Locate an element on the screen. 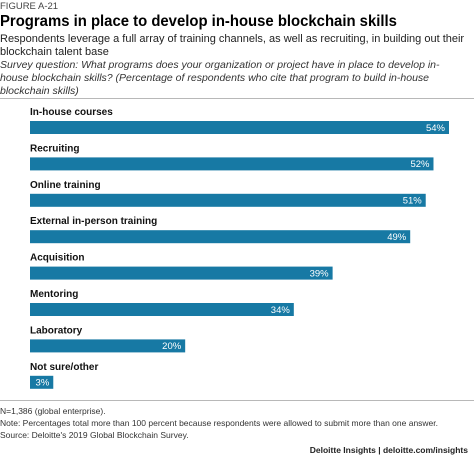 This screenshot has width=474, height=470. bottom-divider is located at coordinates (237, 400).